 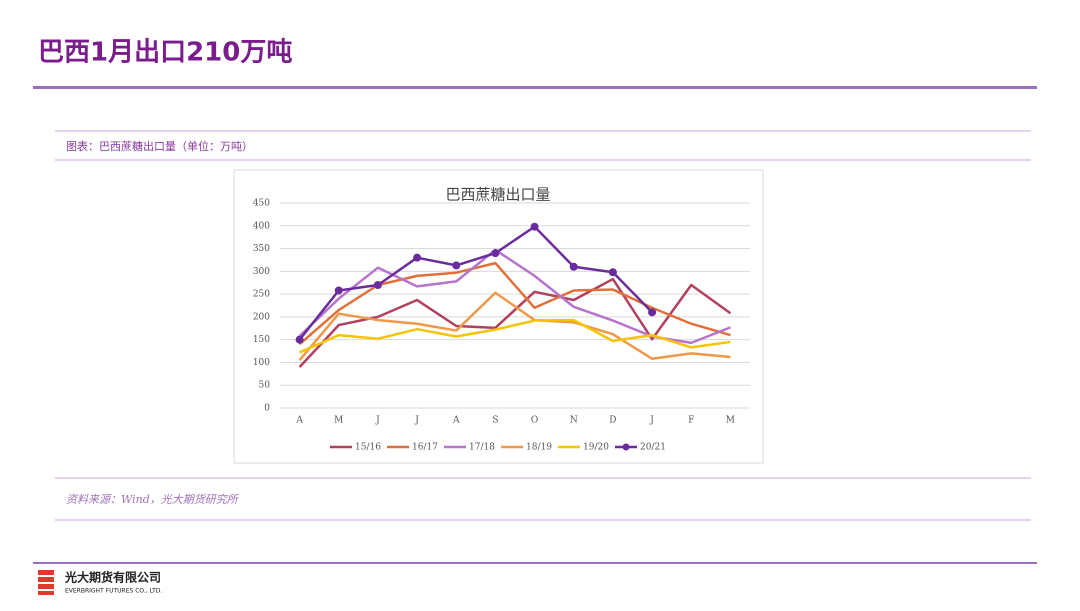 What do you see at coordinates (159, 146) in the screenshot?
I see `figure-caption: 图表：巴西蔗糖出口量（单位：万吨）` at bounding box center [159, 146].